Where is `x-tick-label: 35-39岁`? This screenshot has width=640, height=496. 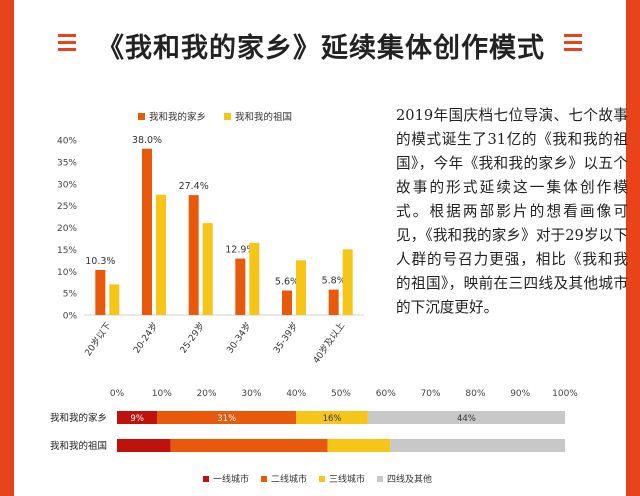
x-tick-label: 35-39岁 is located at coordinates (285, 338).